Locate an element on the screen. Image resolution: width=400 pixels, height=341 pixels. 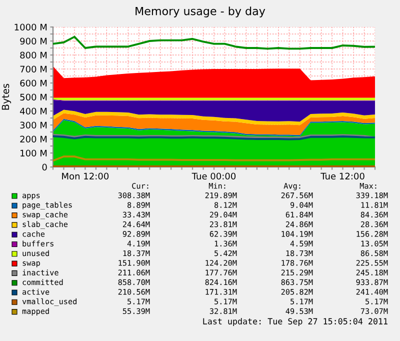
y-tick-label: 700 M is located at coordinates (33, 69).